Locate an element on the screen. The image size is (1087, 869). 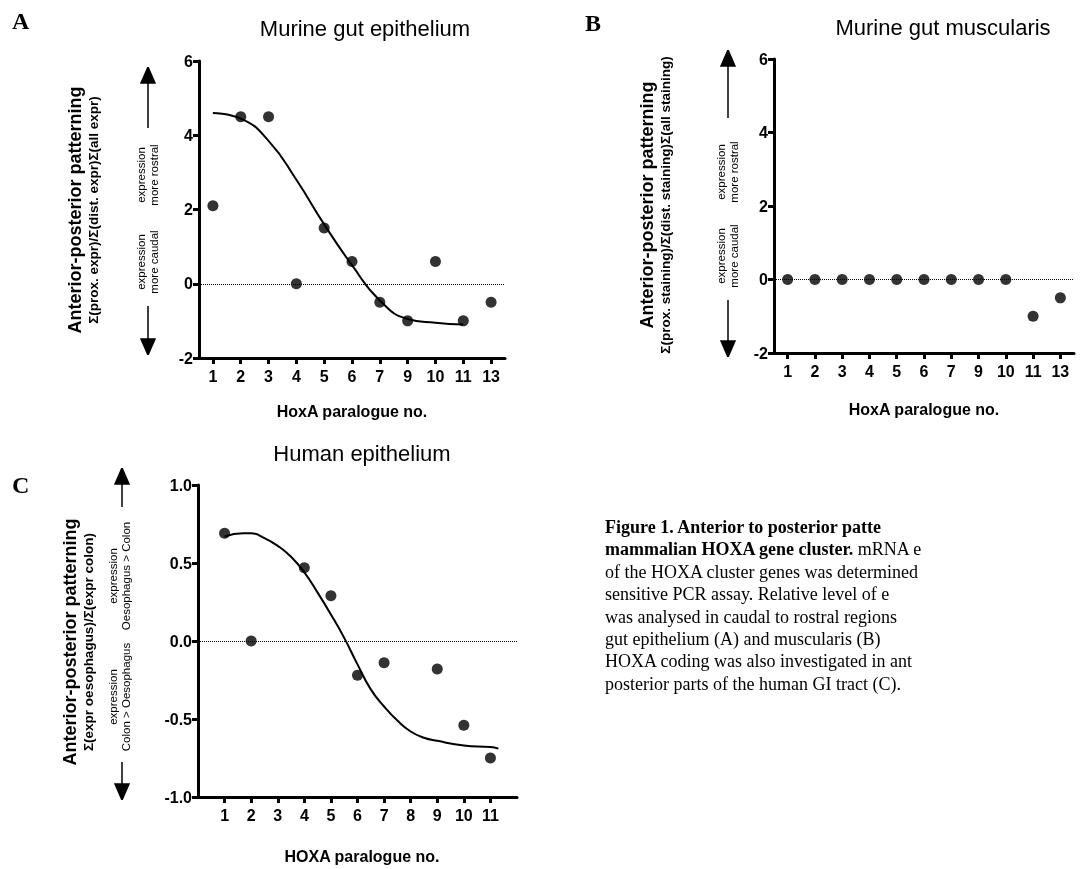
text: HOXA coding was also investigated in ant is located at coordinates (758, 661).